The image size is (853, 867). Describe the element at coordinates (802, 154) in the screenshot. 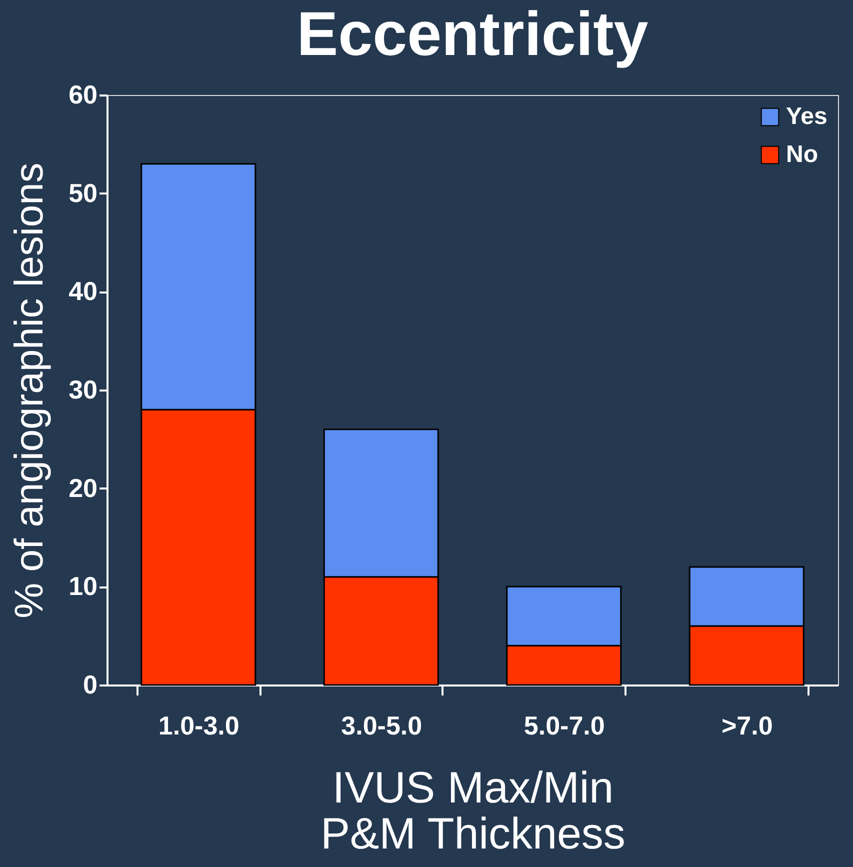

I see `legend-label: No` at that location.